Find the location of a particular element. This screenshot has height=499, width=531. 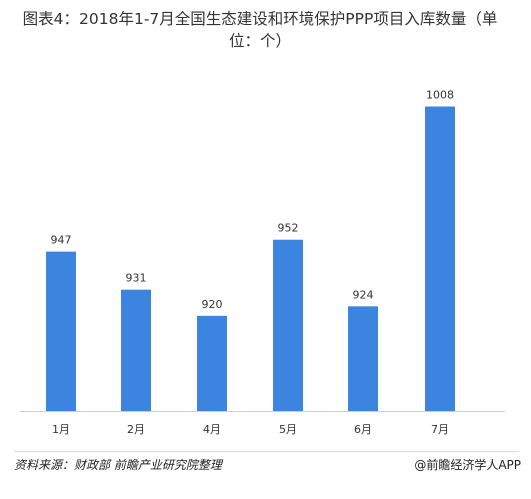

data-label-2: 931 is located at coordinates (136, 278).